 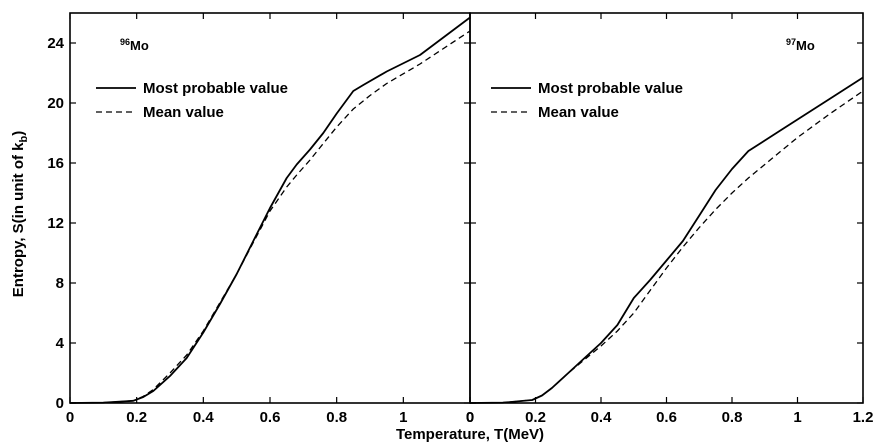 I want to click on isotope-label: 96Mo, so click(x=134, y=45).